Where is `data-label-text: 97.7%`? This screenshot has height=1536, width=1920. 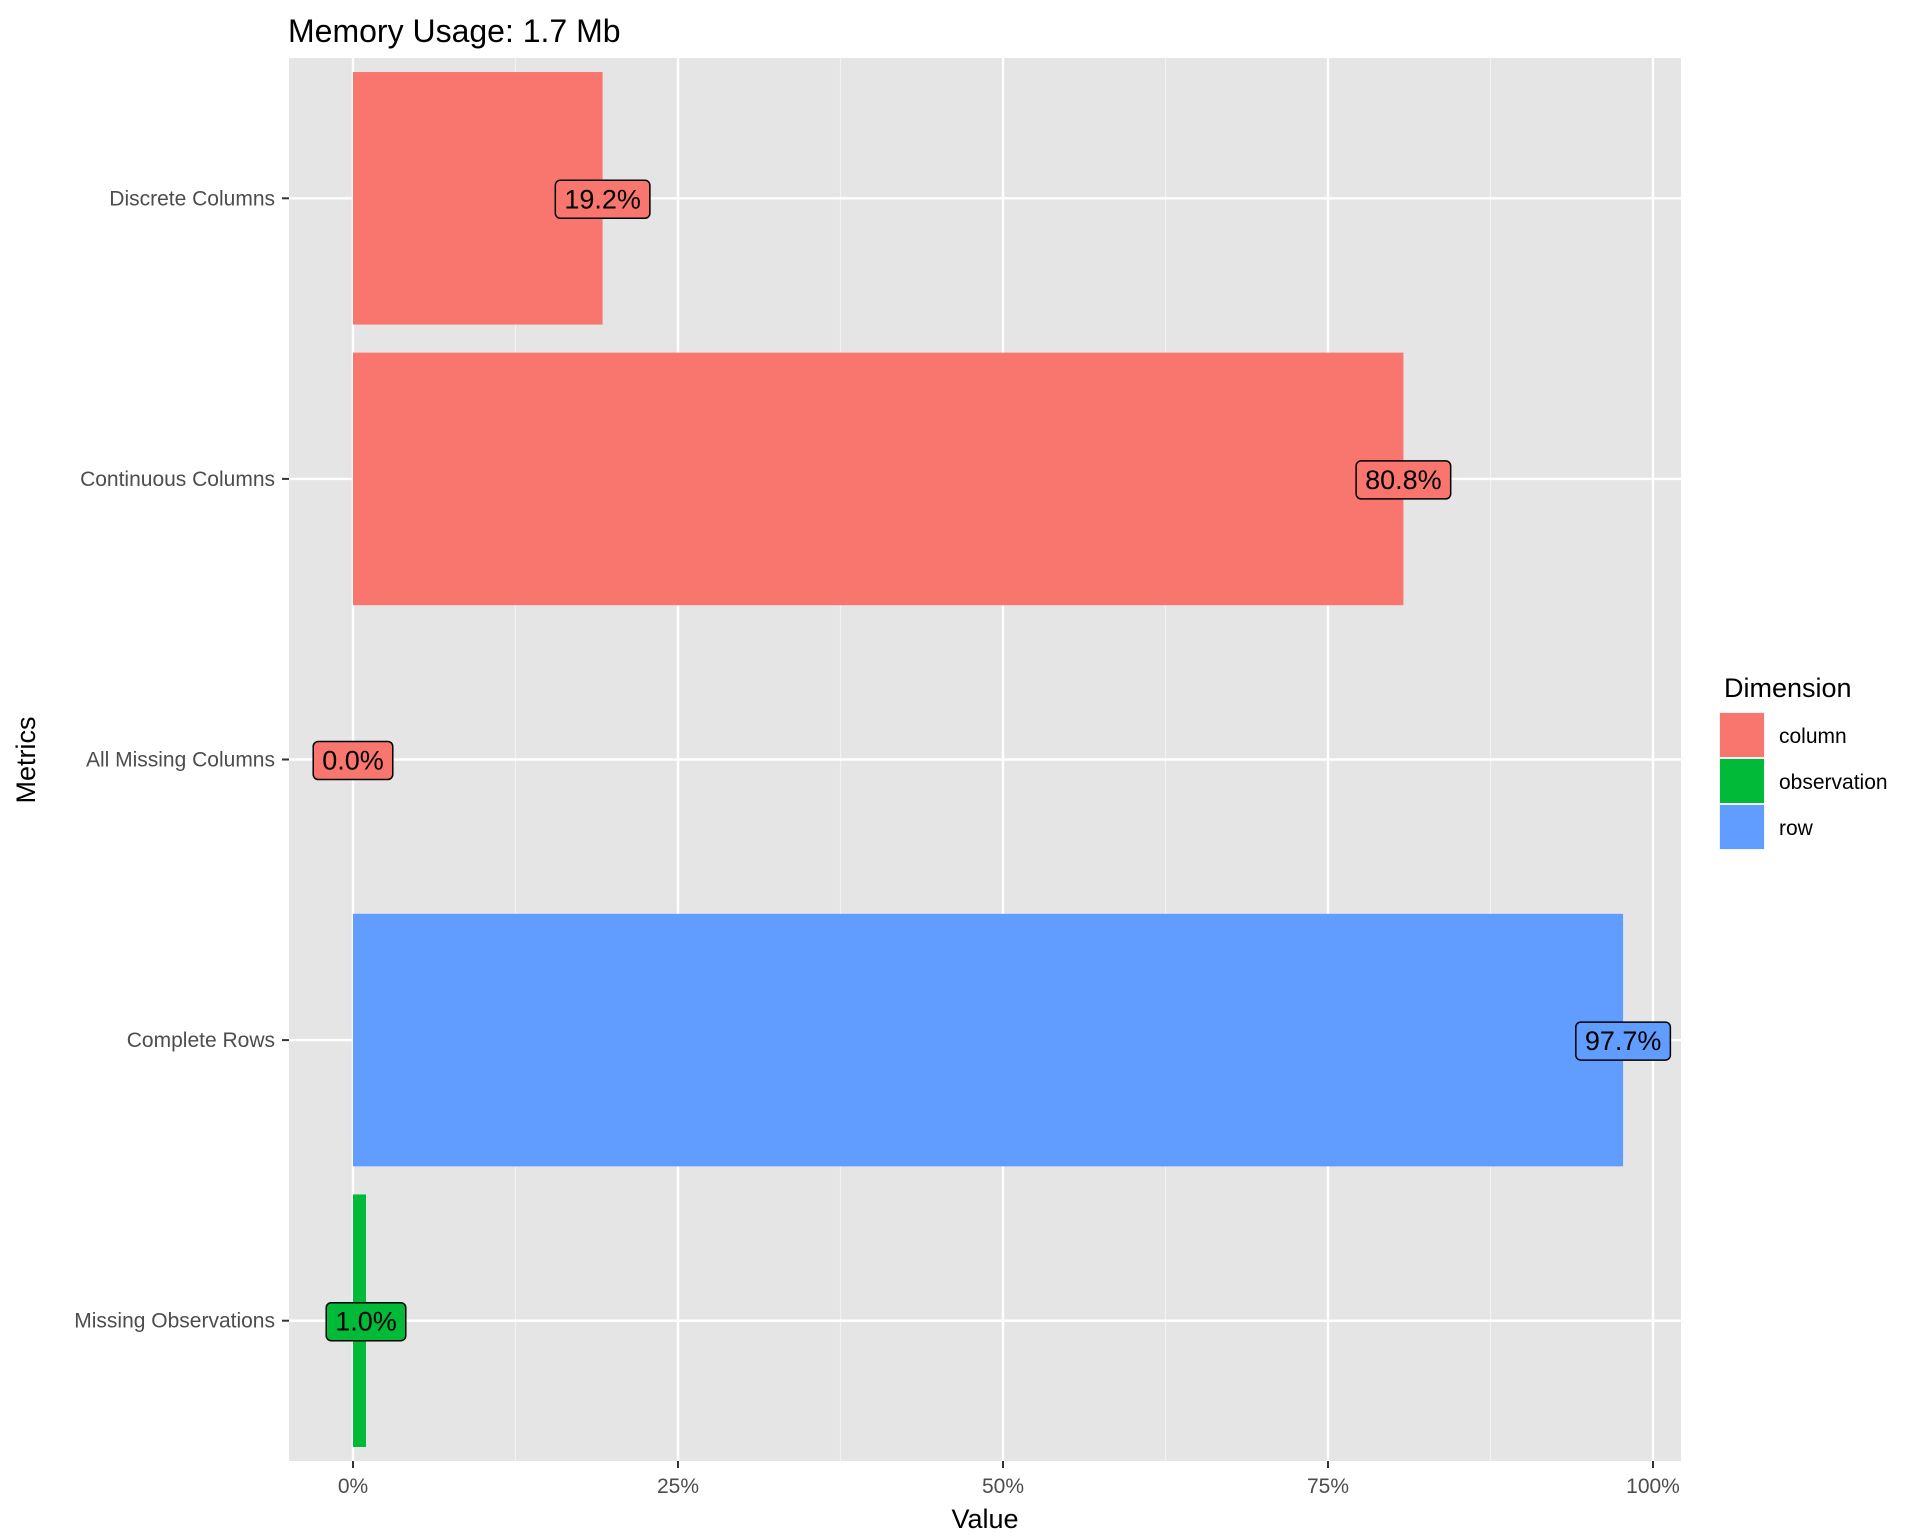
data-label-text: 97.7% is located at coordinates (1623, 1041).